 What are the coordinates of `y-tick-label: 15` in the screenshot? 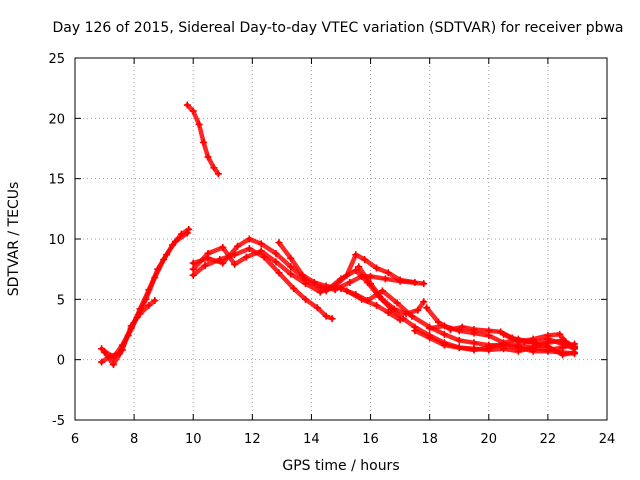 It's located at (56, 180).